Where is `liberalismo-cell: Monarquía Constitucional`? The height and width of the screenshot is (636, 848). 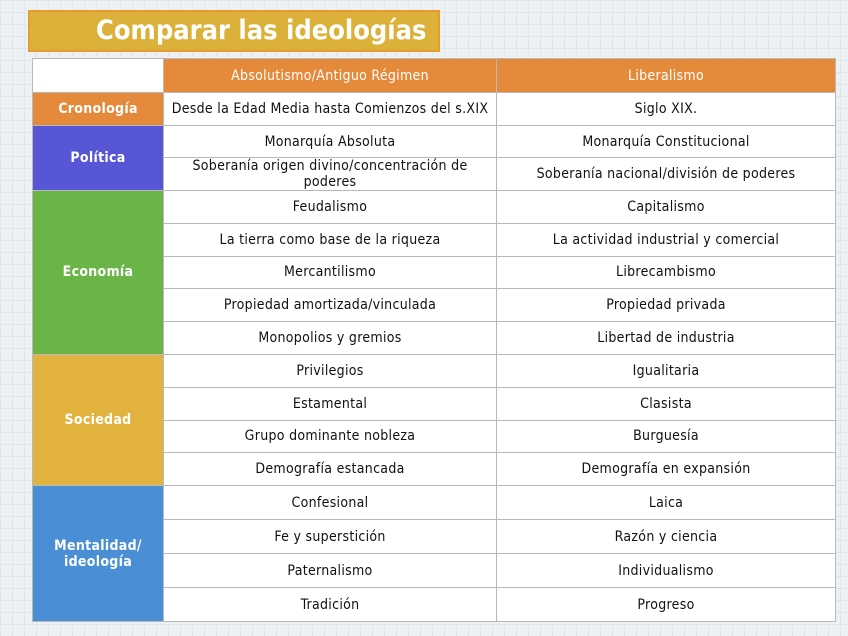 liberalismo-cell: Monarquía Constitucional is located at coordinates (666, 141).